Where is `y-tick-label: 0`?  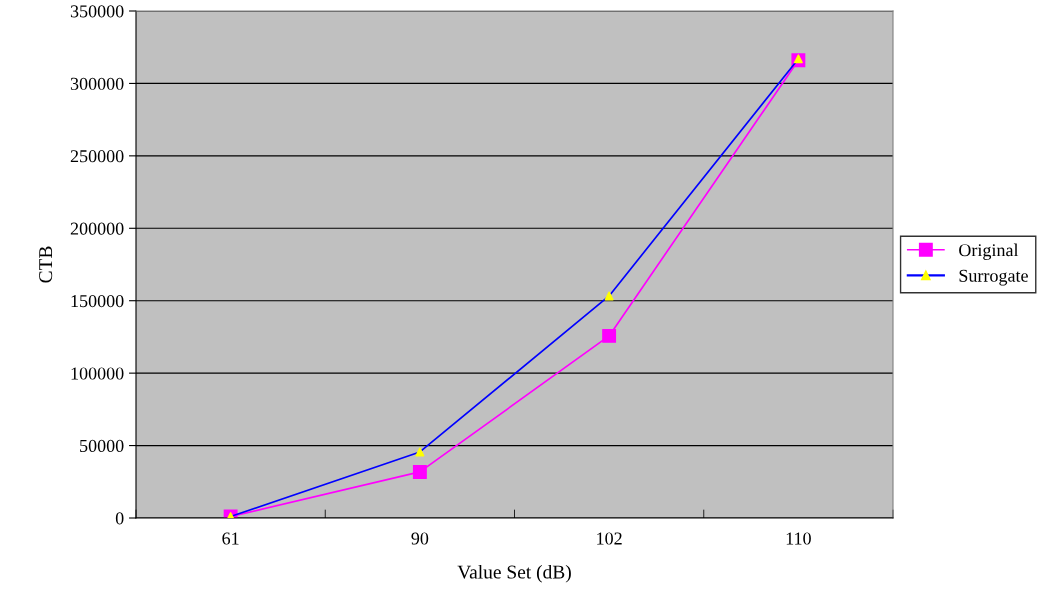 y-tick-label: 0 is located at coordinates (119, 518).